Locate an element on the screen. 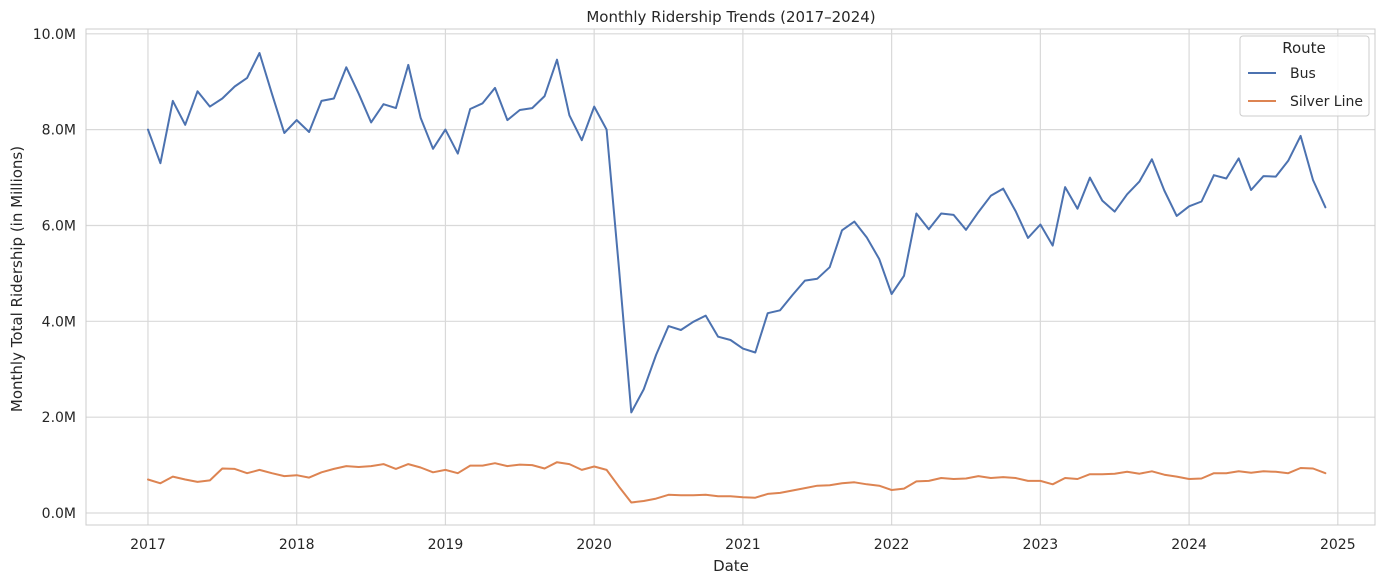  x-axis-label: Date is located at coordinates (731, 566).